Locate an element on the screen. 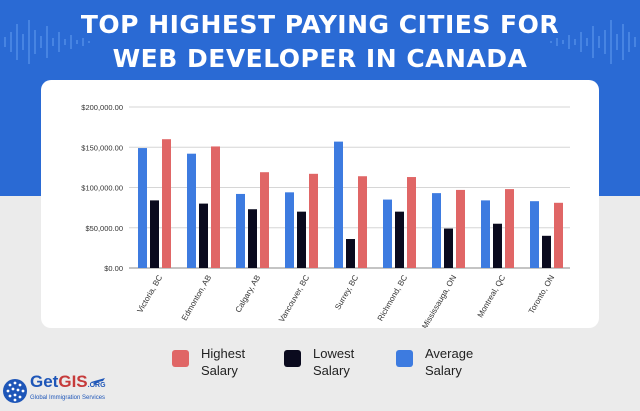 The width and height of the screenshot is (640, 411). x-tick-label: Richmond, BC is located at coordinates (393, 297).